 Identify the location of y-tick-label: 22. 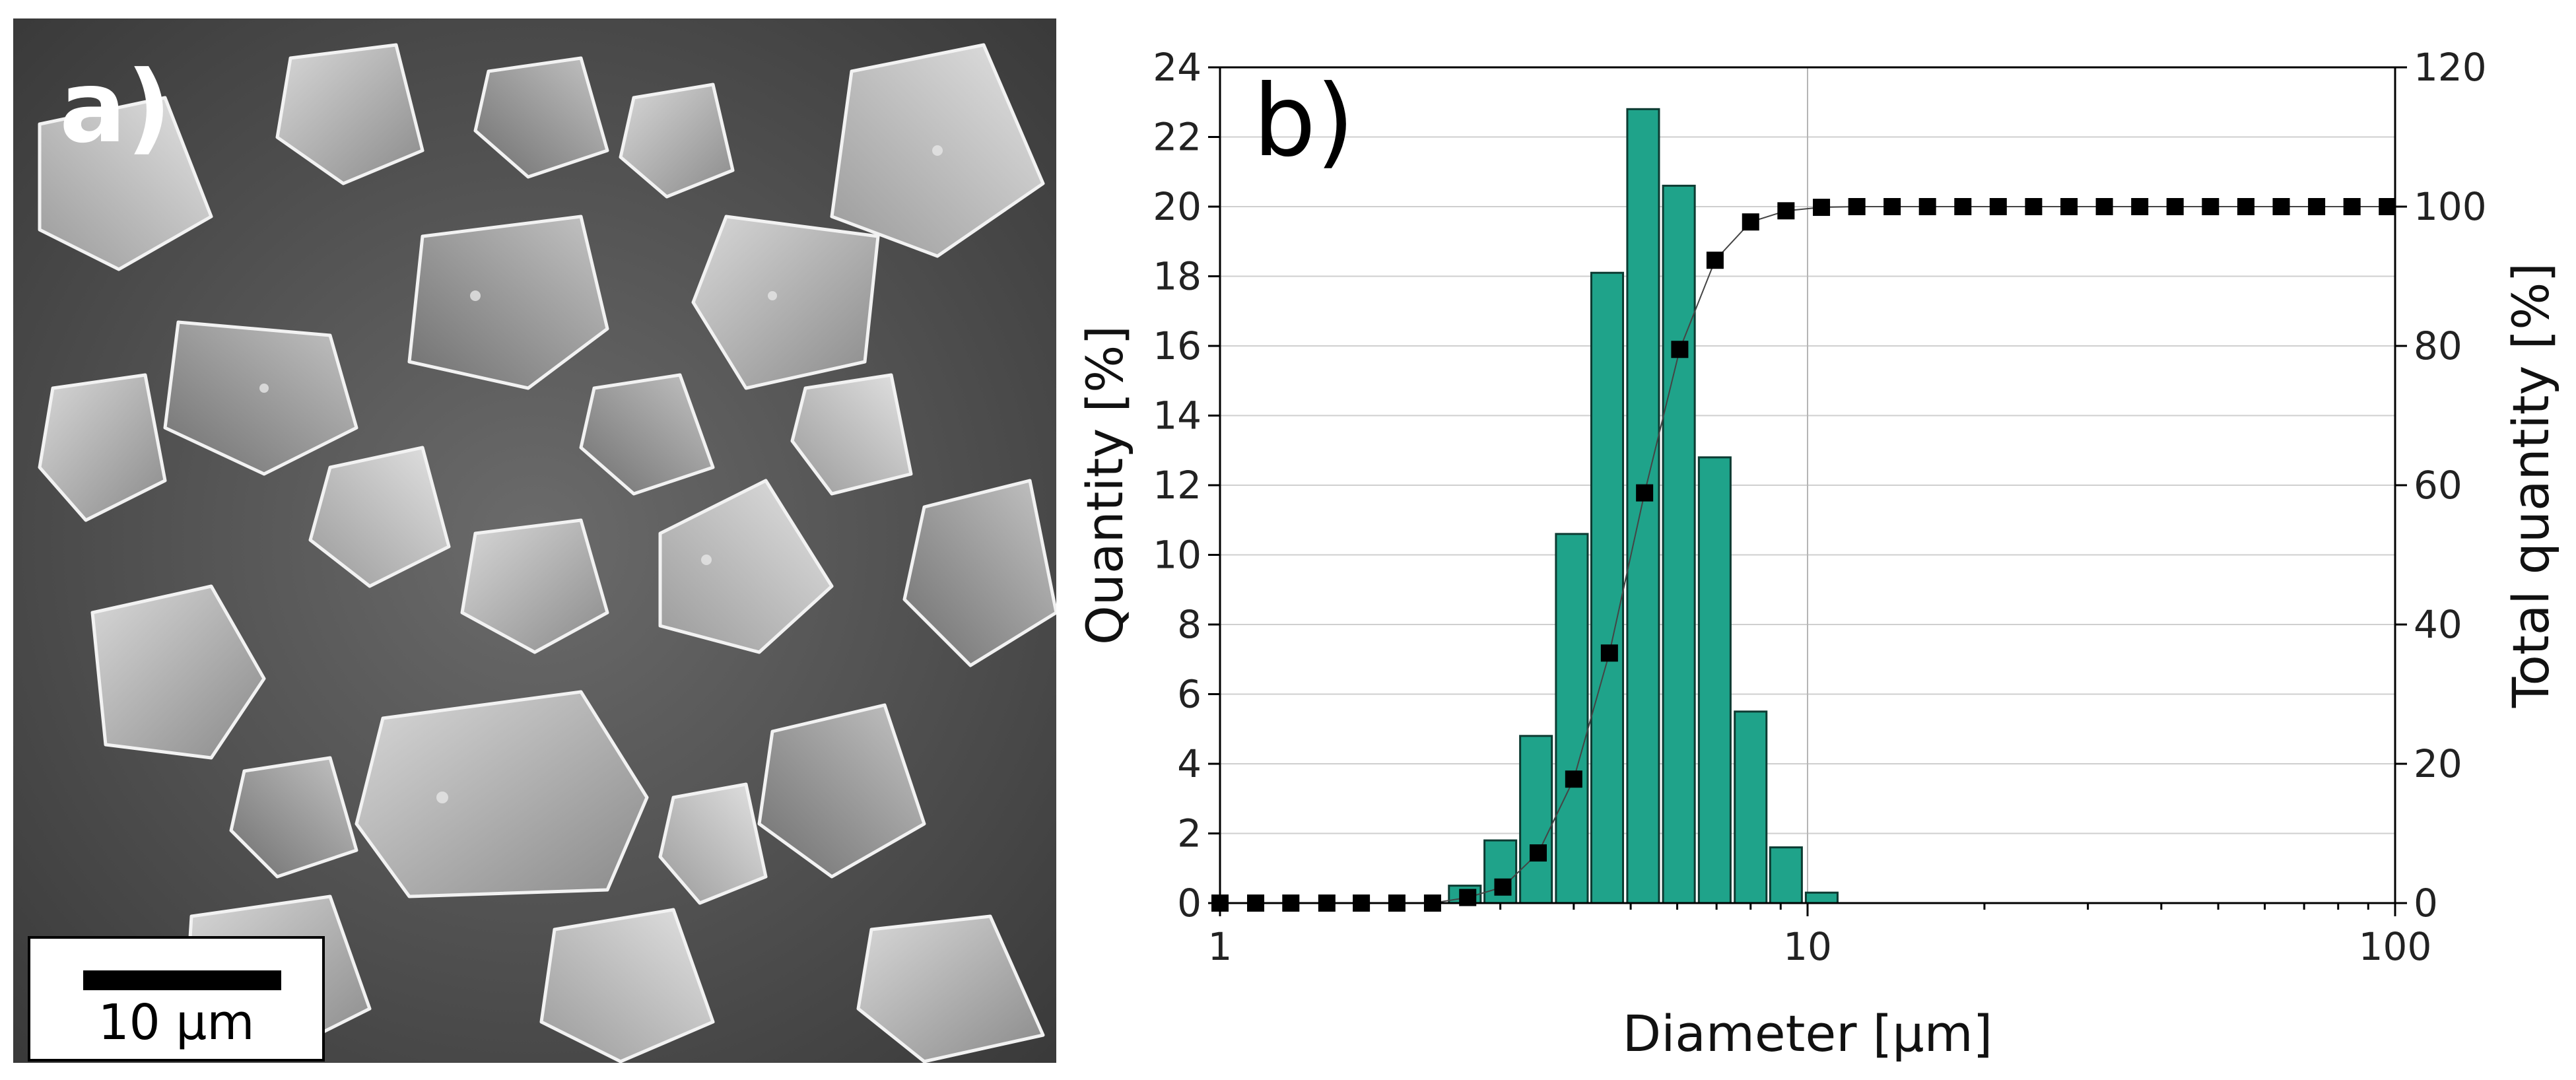
(1177, 137).